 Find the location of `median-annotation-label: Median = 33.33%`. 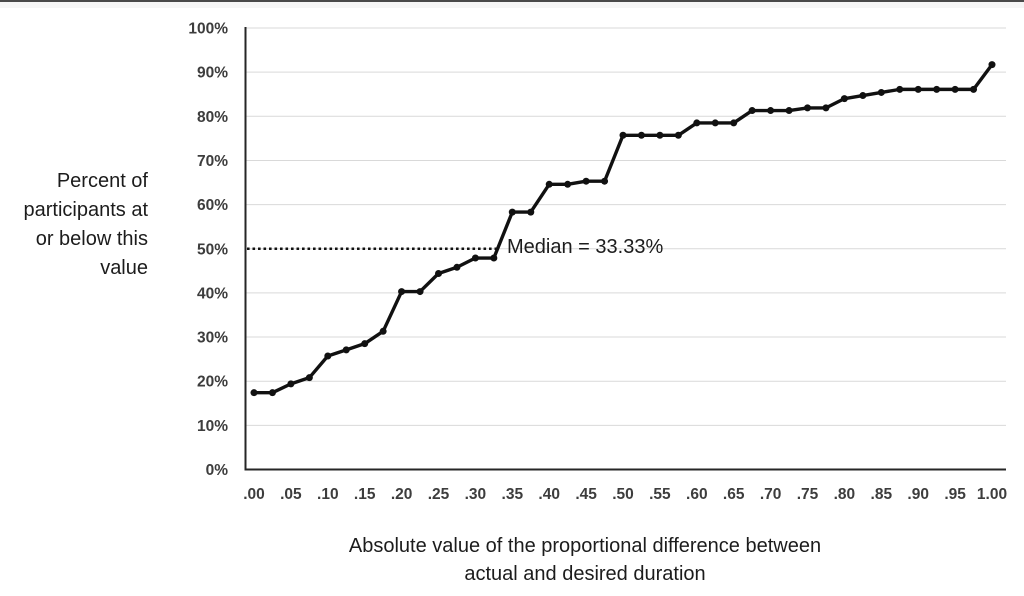

median-annotation-label: Median = 33.33% is located at coordinates (585, 247).